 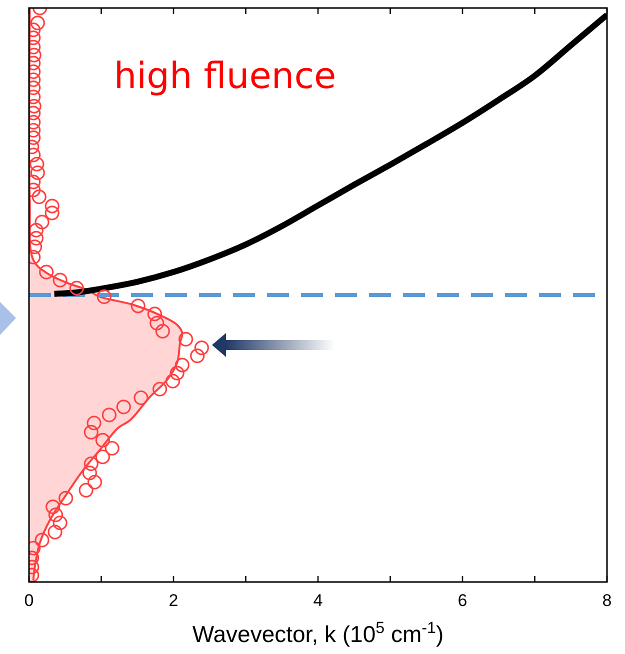 I want to click on x-tick-label: 0, so click(x=29, y=600).